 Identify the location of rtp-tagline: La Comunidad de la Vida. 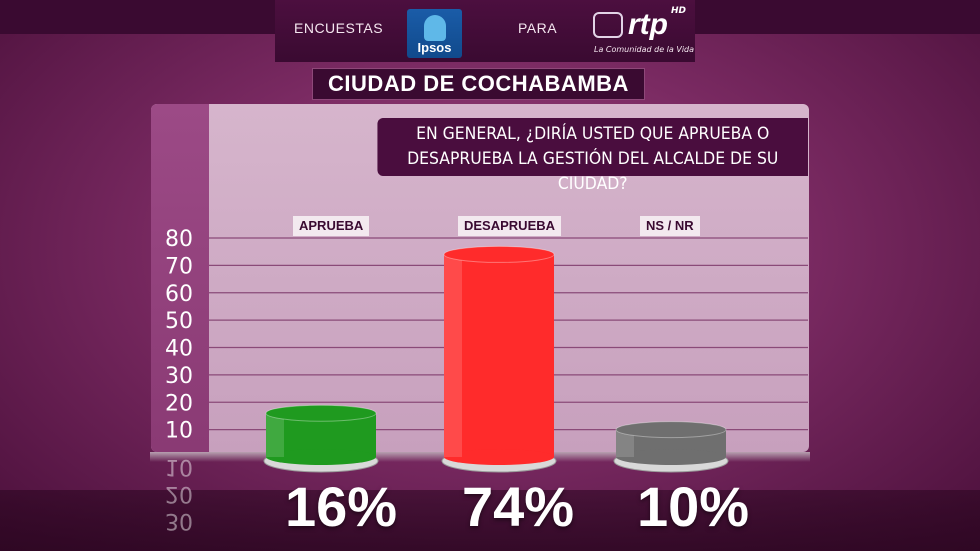
(644, 49).